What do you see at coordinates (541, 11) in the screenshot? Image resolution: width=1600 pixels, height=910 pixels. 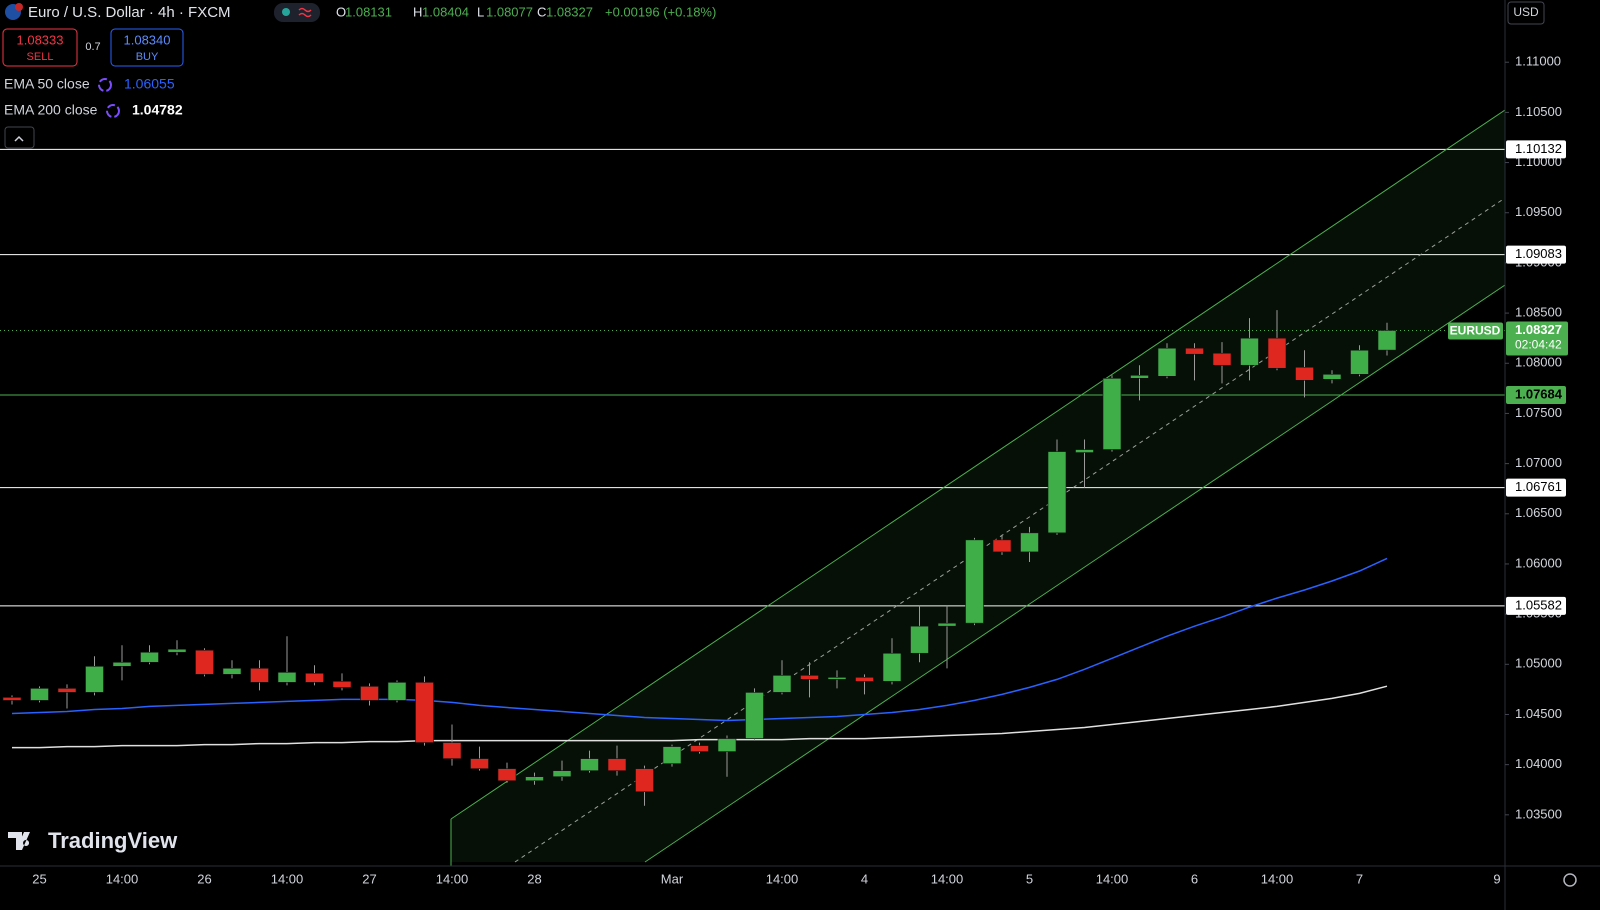 I see `ohlc-label: C` at bounding box center [541, 11].